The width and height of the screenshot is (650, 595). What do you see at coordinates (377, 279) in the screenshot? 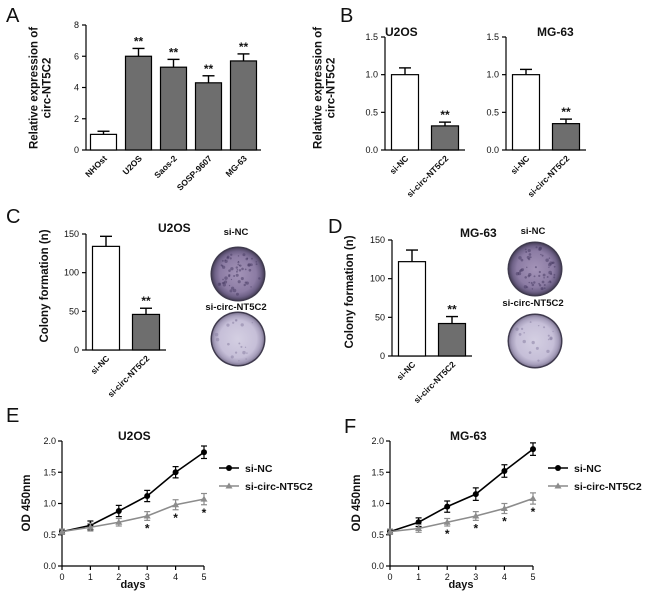
I see `panel-d-y-tick-label: 100` at bounding box center [377, 279].